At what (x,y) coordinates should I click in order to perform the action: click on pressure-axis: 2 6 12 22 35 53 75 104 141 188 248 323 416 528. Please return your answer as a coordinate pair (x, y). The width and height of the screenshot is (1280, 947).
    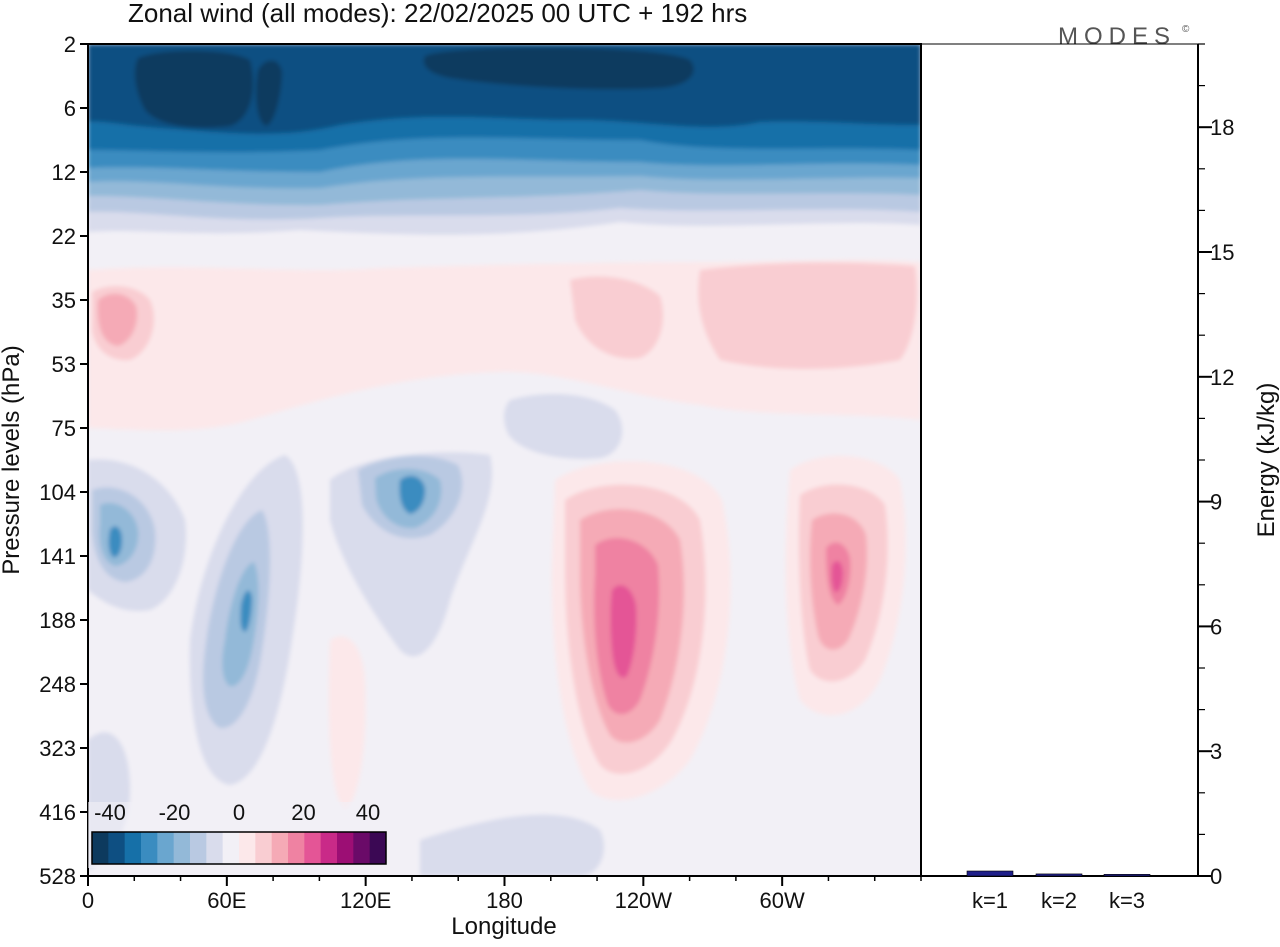
    Looking at the image, I should click on (63, 460).